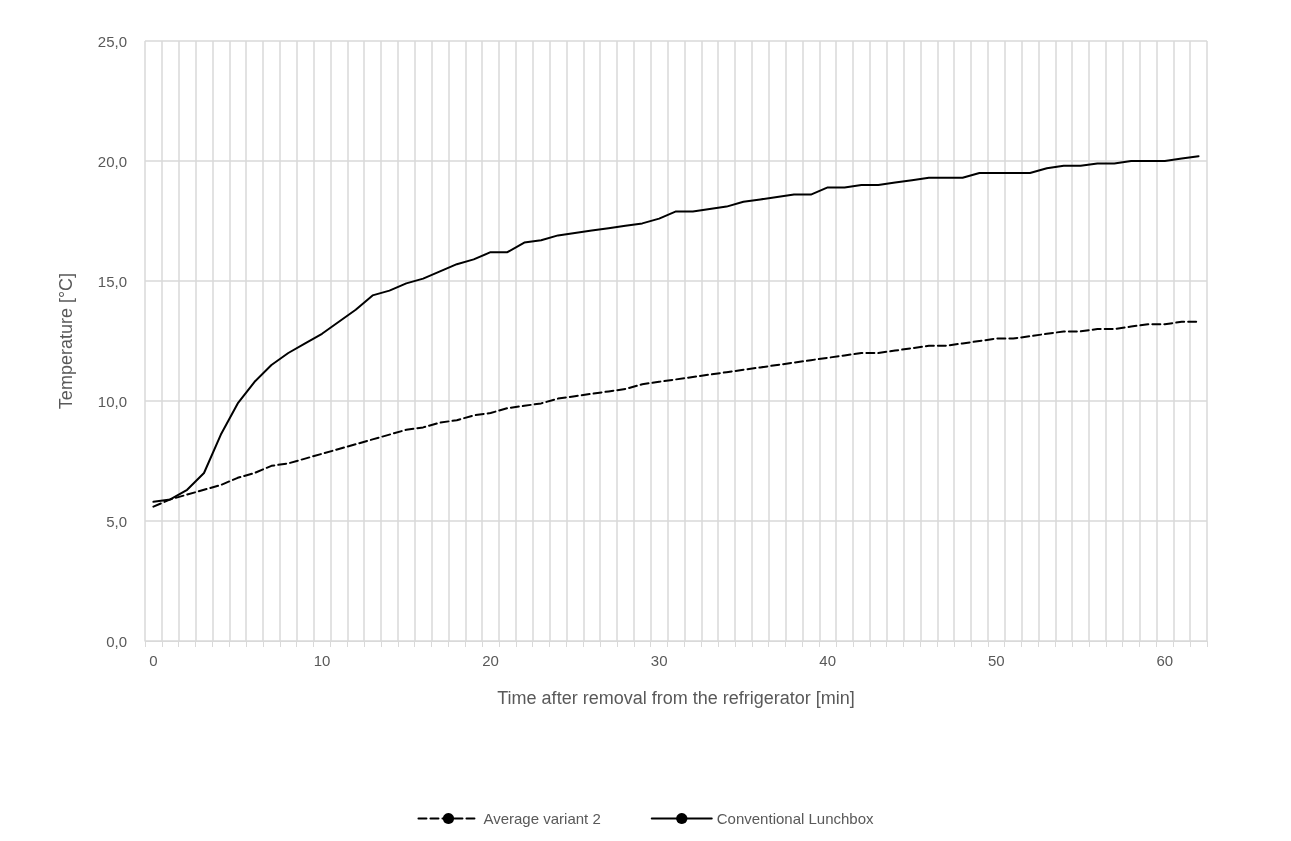 The height and width of the screenshot is (841, 1291). Describe the element at coordinates (112, 161) in the screenshot. I see `y-tick-label: 20,0` at that location.